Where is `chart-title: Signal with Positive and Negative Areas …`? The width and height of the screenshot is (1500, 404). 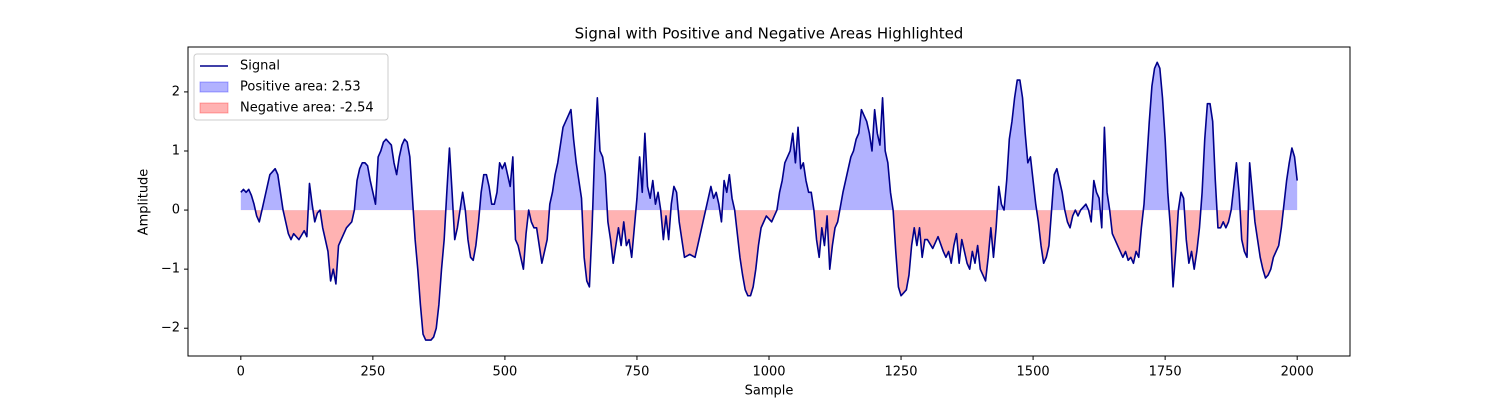 chart-title: Signal with Positive and Negative Areas … is located at coordinates (769, 34).